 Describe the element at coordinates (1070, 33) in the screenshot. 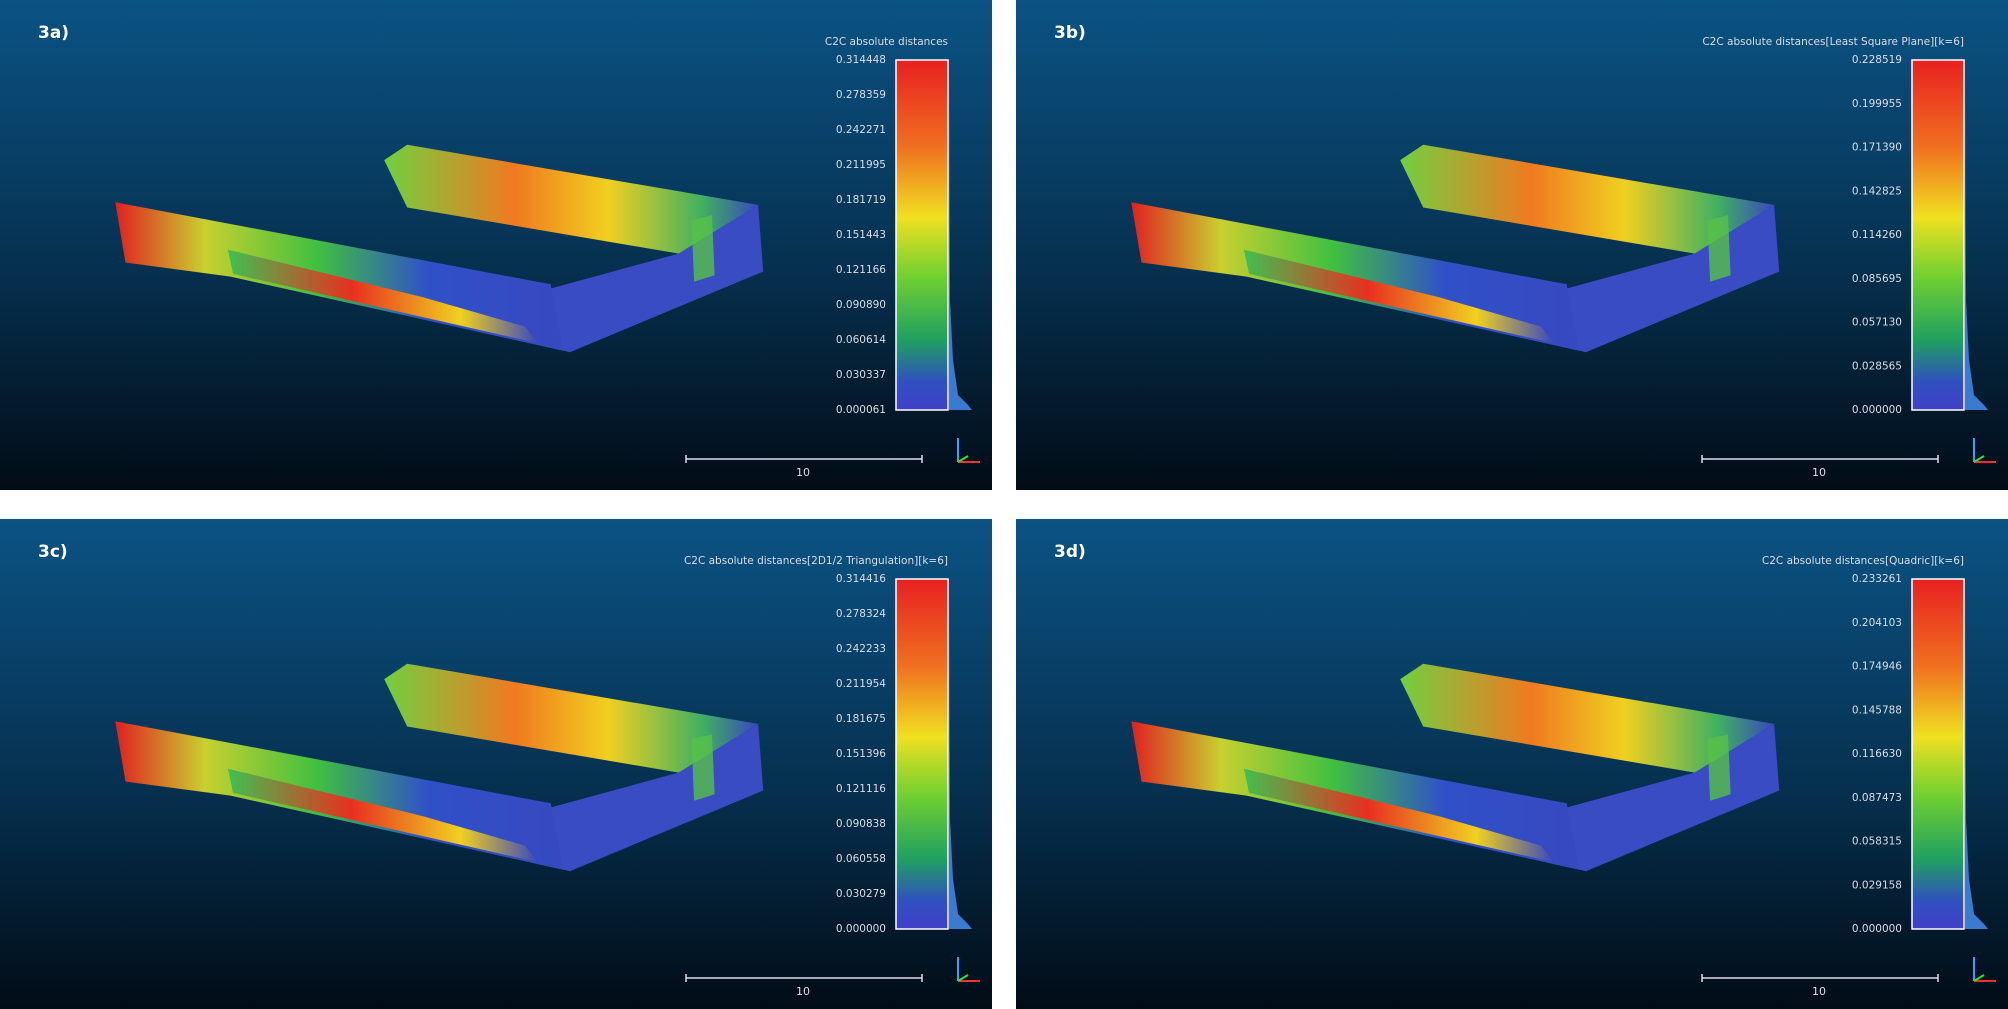

I see `panel-label: 3b)` at that location.